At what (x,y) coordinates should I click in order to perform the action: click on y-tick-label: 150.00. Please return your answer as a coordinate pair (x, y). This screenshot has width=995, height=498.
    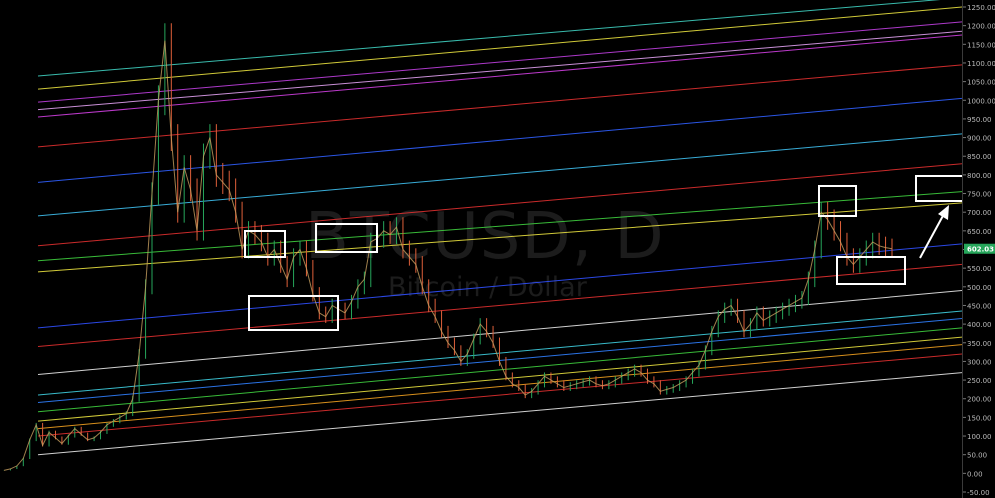
    Looking at the image, I should click on (979, 418).